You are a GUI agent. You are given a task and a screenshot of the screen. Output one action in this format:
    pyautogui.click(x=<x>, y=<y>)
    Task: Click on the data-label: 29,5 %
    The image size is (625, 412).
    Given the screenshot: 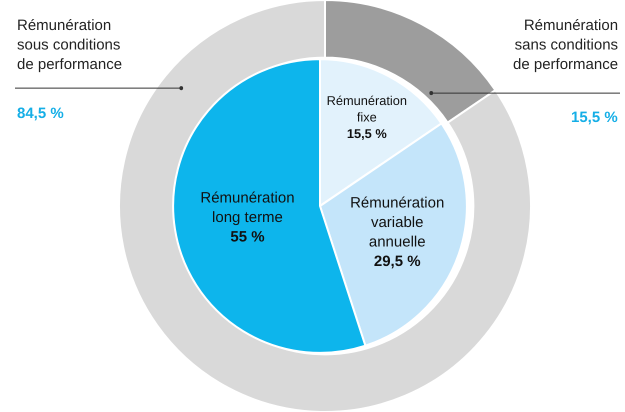 What is the action you would take?
    pyautogui.click(x=397, y=261)
    